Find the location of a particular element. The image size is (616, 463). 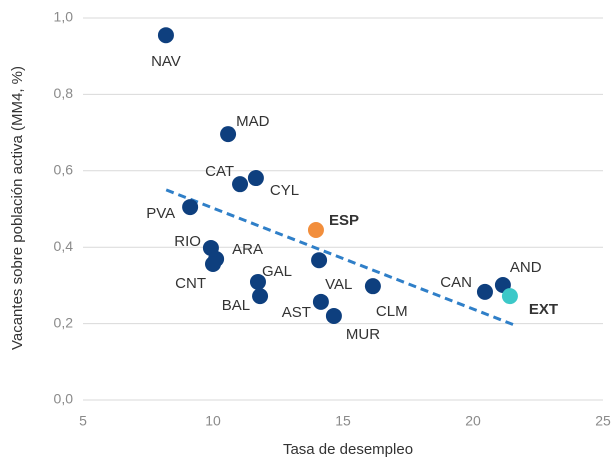

y-tick-label: 0,4 is located at coordinates (64, 246).